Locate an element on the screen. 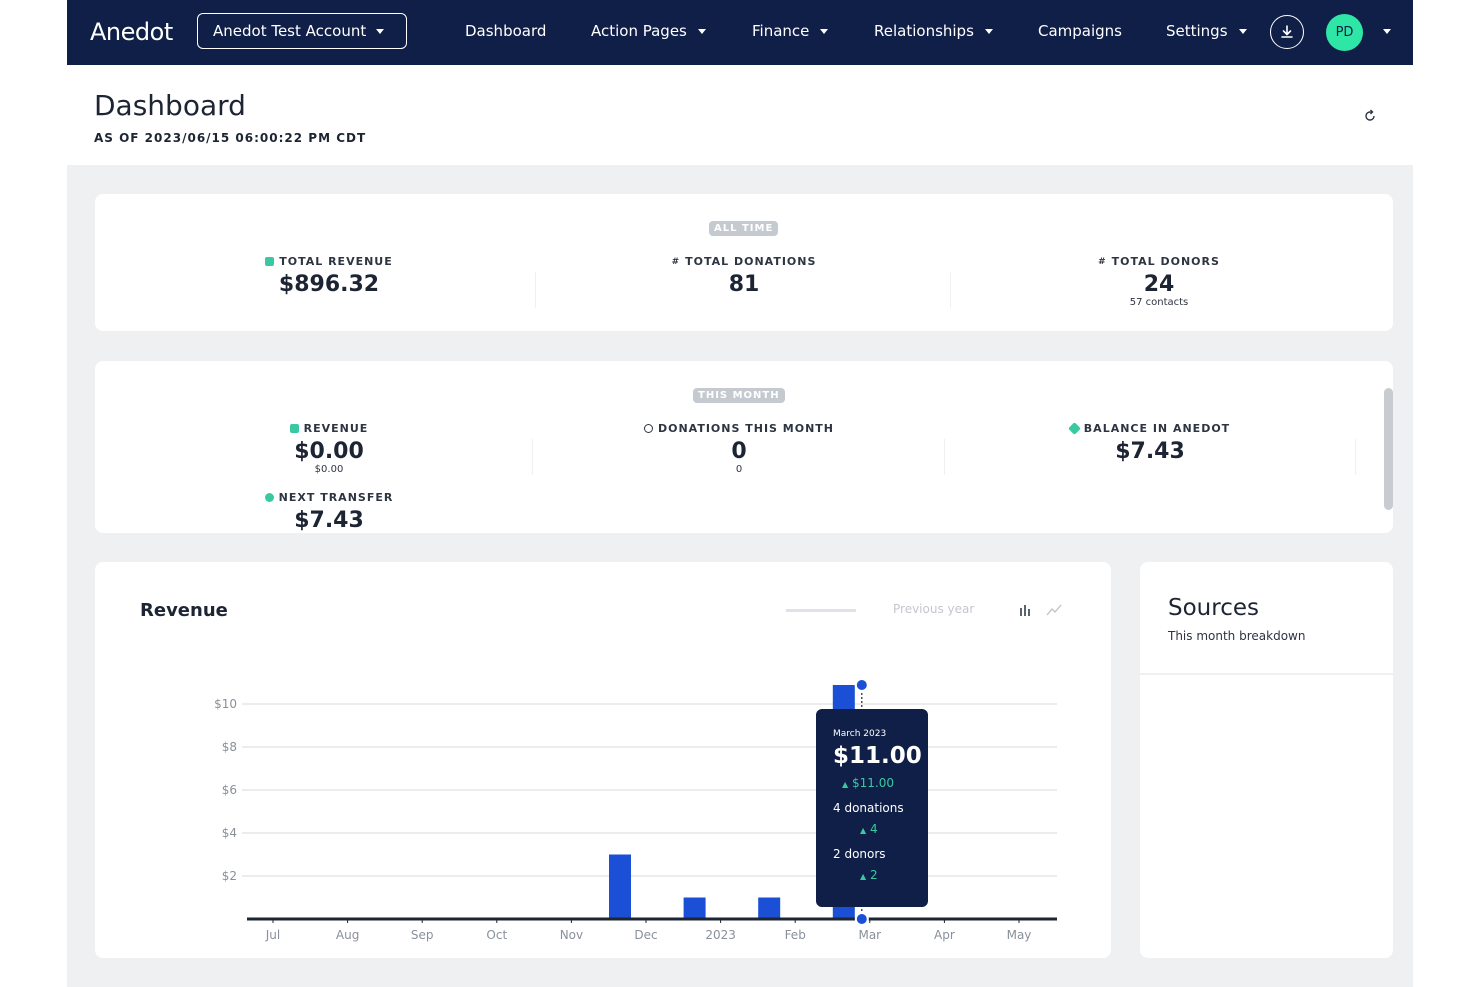  x-tick-label: Jul is located at coordinates (272, 935).